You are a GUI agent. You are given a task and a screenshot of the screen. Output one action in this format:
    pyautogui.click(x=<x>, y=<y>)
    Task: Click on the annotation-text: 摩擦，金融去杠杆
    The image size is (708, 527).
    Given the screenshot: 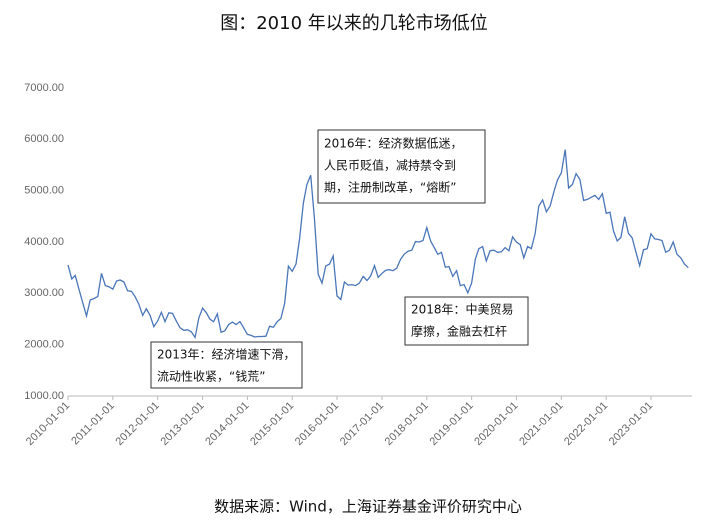 What is the action you would take?
    pyautogui.click(x=459, y=331)
    